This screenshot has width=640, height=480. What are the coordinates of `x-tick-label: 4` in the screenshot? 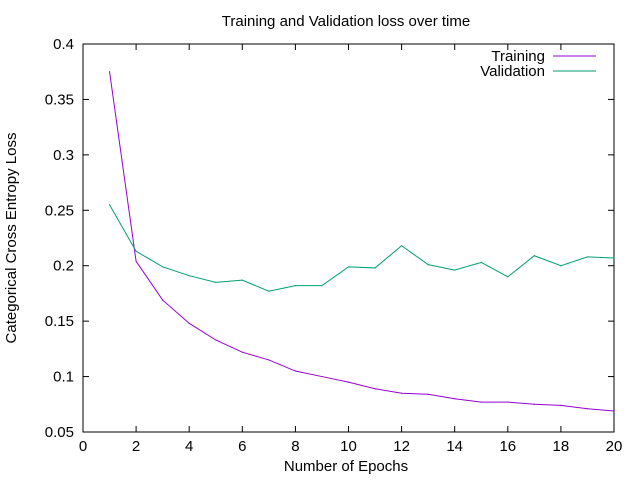 It's located at (189, 446).